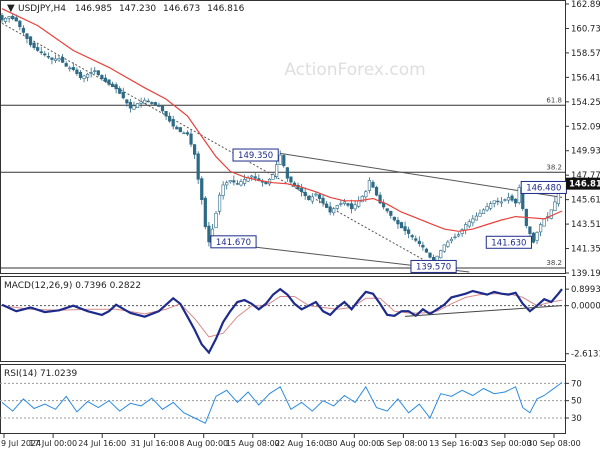 Image resolution: width=600 pixels, height=450 pixels. Describe the element at coordinates (543, 188) in the screenshot. I see `price-annotation-label: 146.480` at that location.